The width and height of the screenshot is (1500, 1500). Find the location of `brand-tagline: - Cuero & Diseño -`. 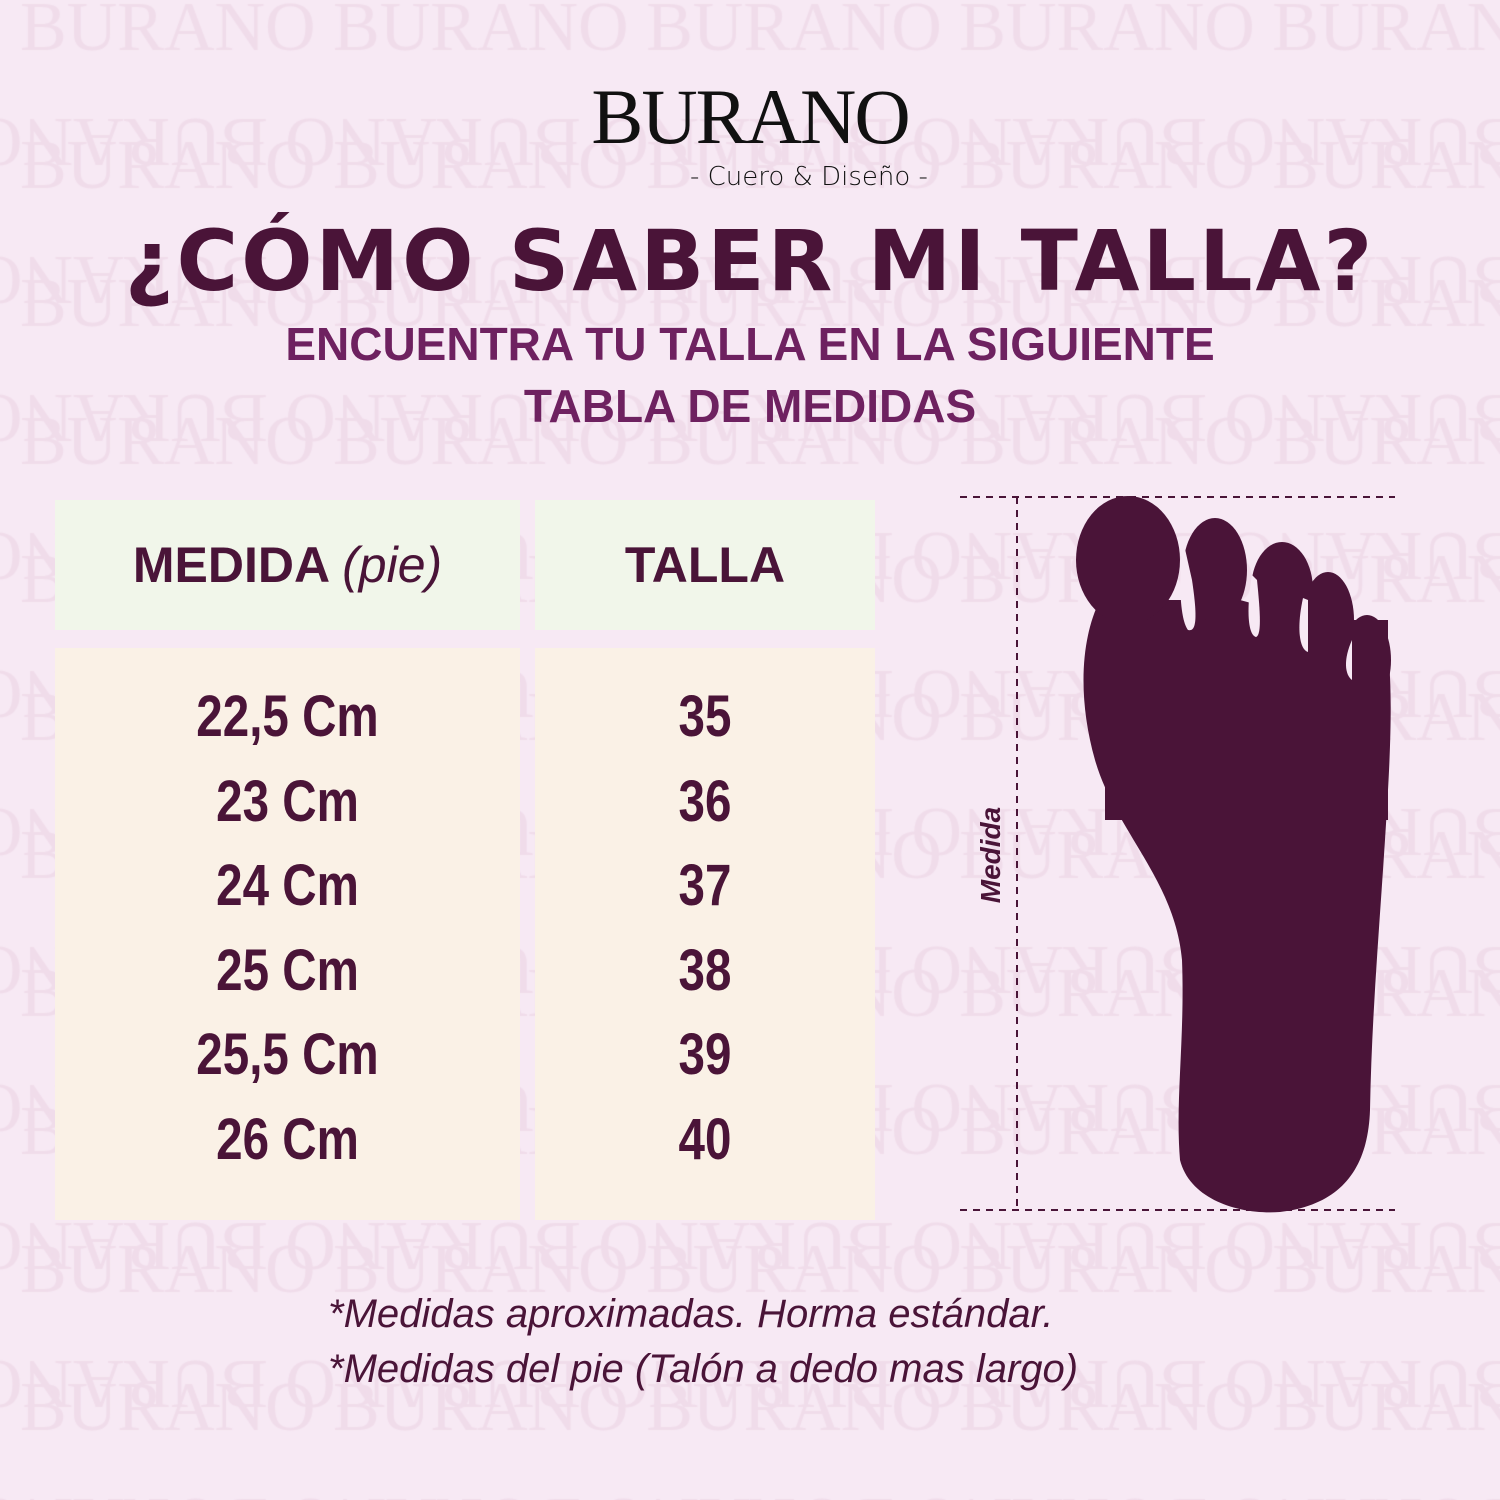

brand-tagline: - Cuero & Diseño - is located at coordinates (809, 177).